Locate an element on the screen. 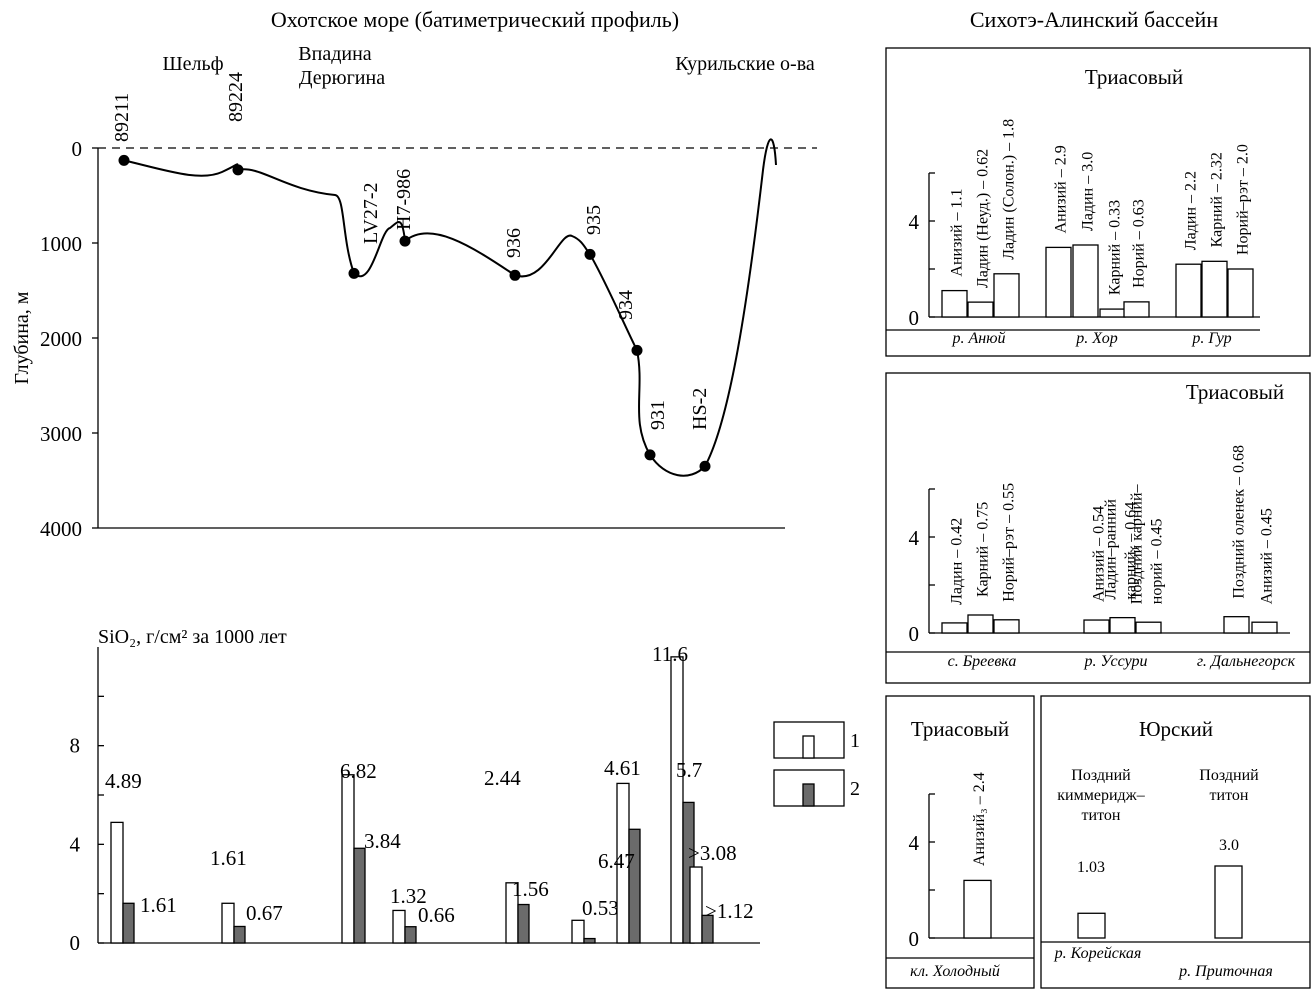 Image resolution: width=1314 pixels, height=992 pixels. panel-2-bar-label: Норий–рэт – 0.55 is located at coordinates (1009, 542).